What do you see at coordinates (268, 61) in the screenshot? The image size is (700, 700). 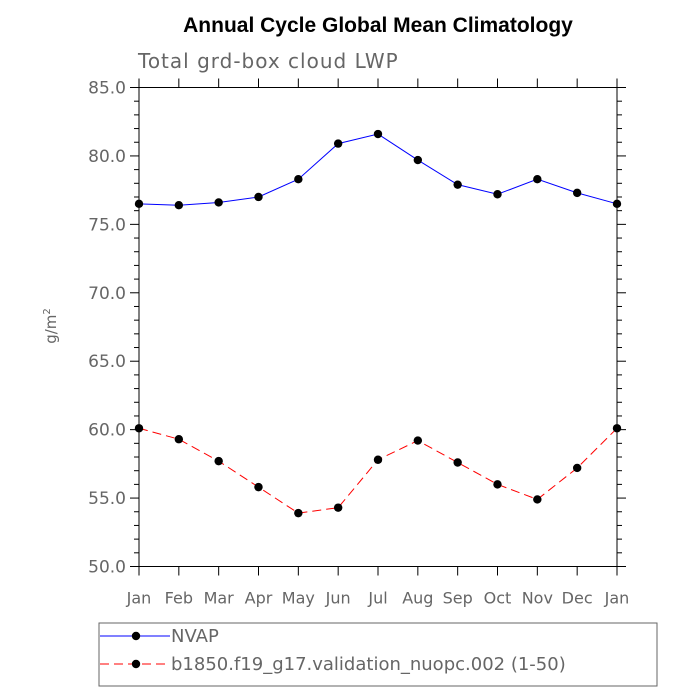 I see `chart-subtitle: Total grd-box cloud LWP` at bounding box center [268, 61].